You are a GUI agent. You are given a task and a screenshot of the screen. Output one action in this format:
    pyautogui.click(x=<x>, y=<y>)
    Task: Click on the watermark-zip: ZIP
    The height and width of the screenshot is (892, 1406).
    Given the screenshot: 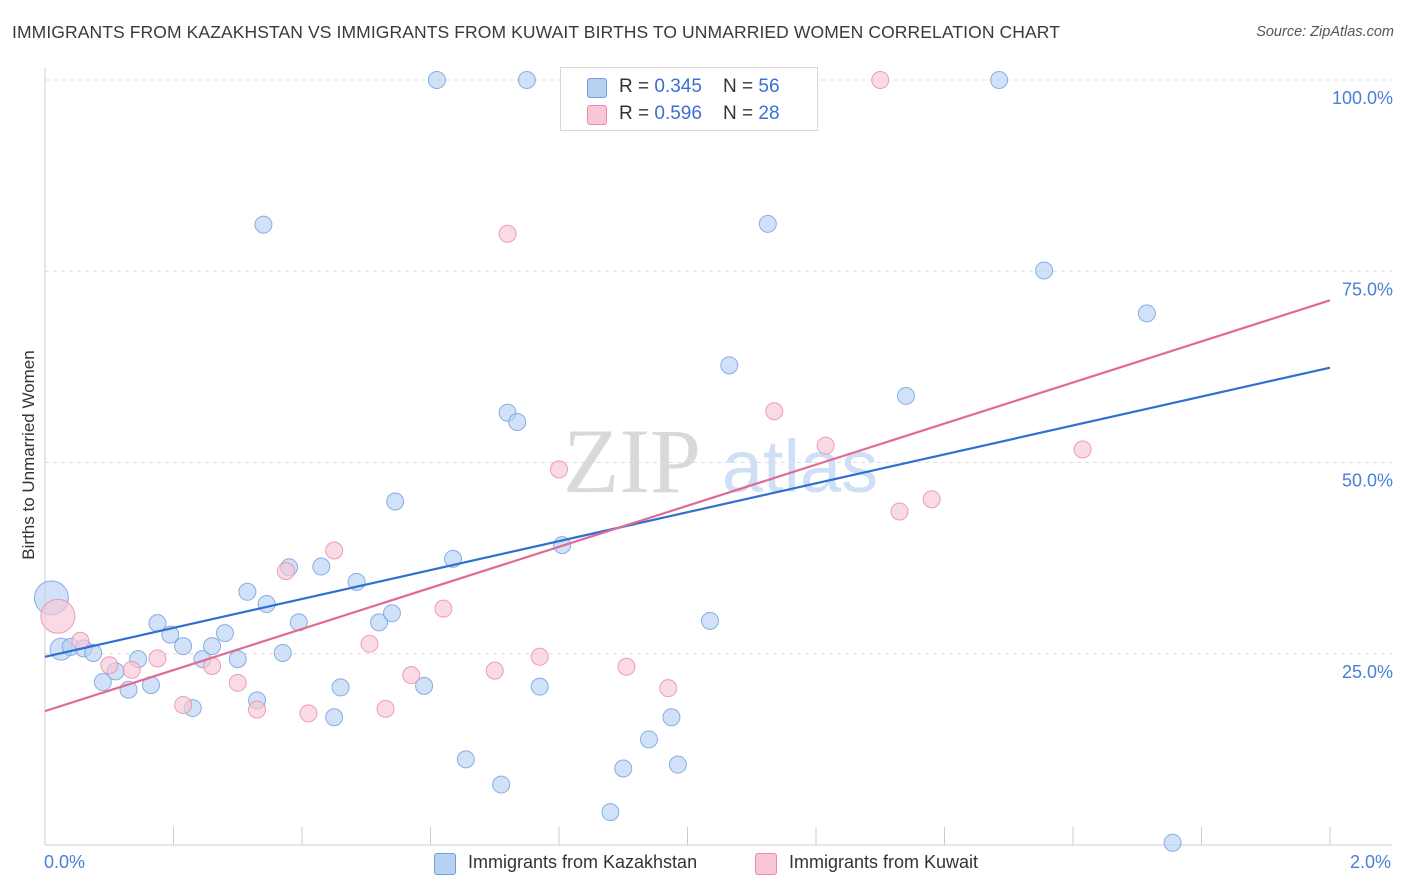 What is the action you would take?
    pyautogui.click(x=632, y=461)
    